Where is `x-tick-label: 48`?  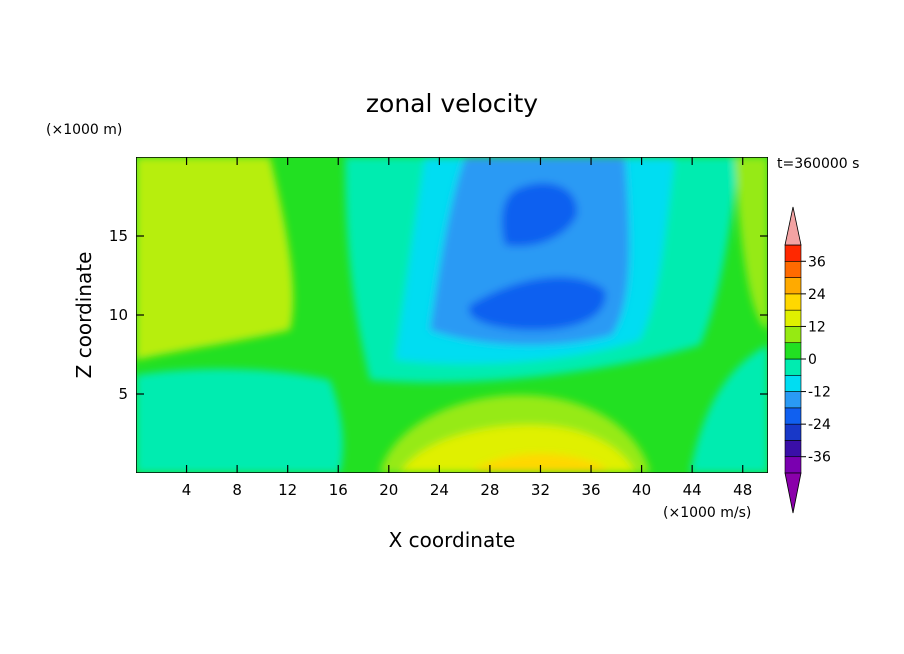
x-tick-label: 48 is located at coordinates (742, 490).